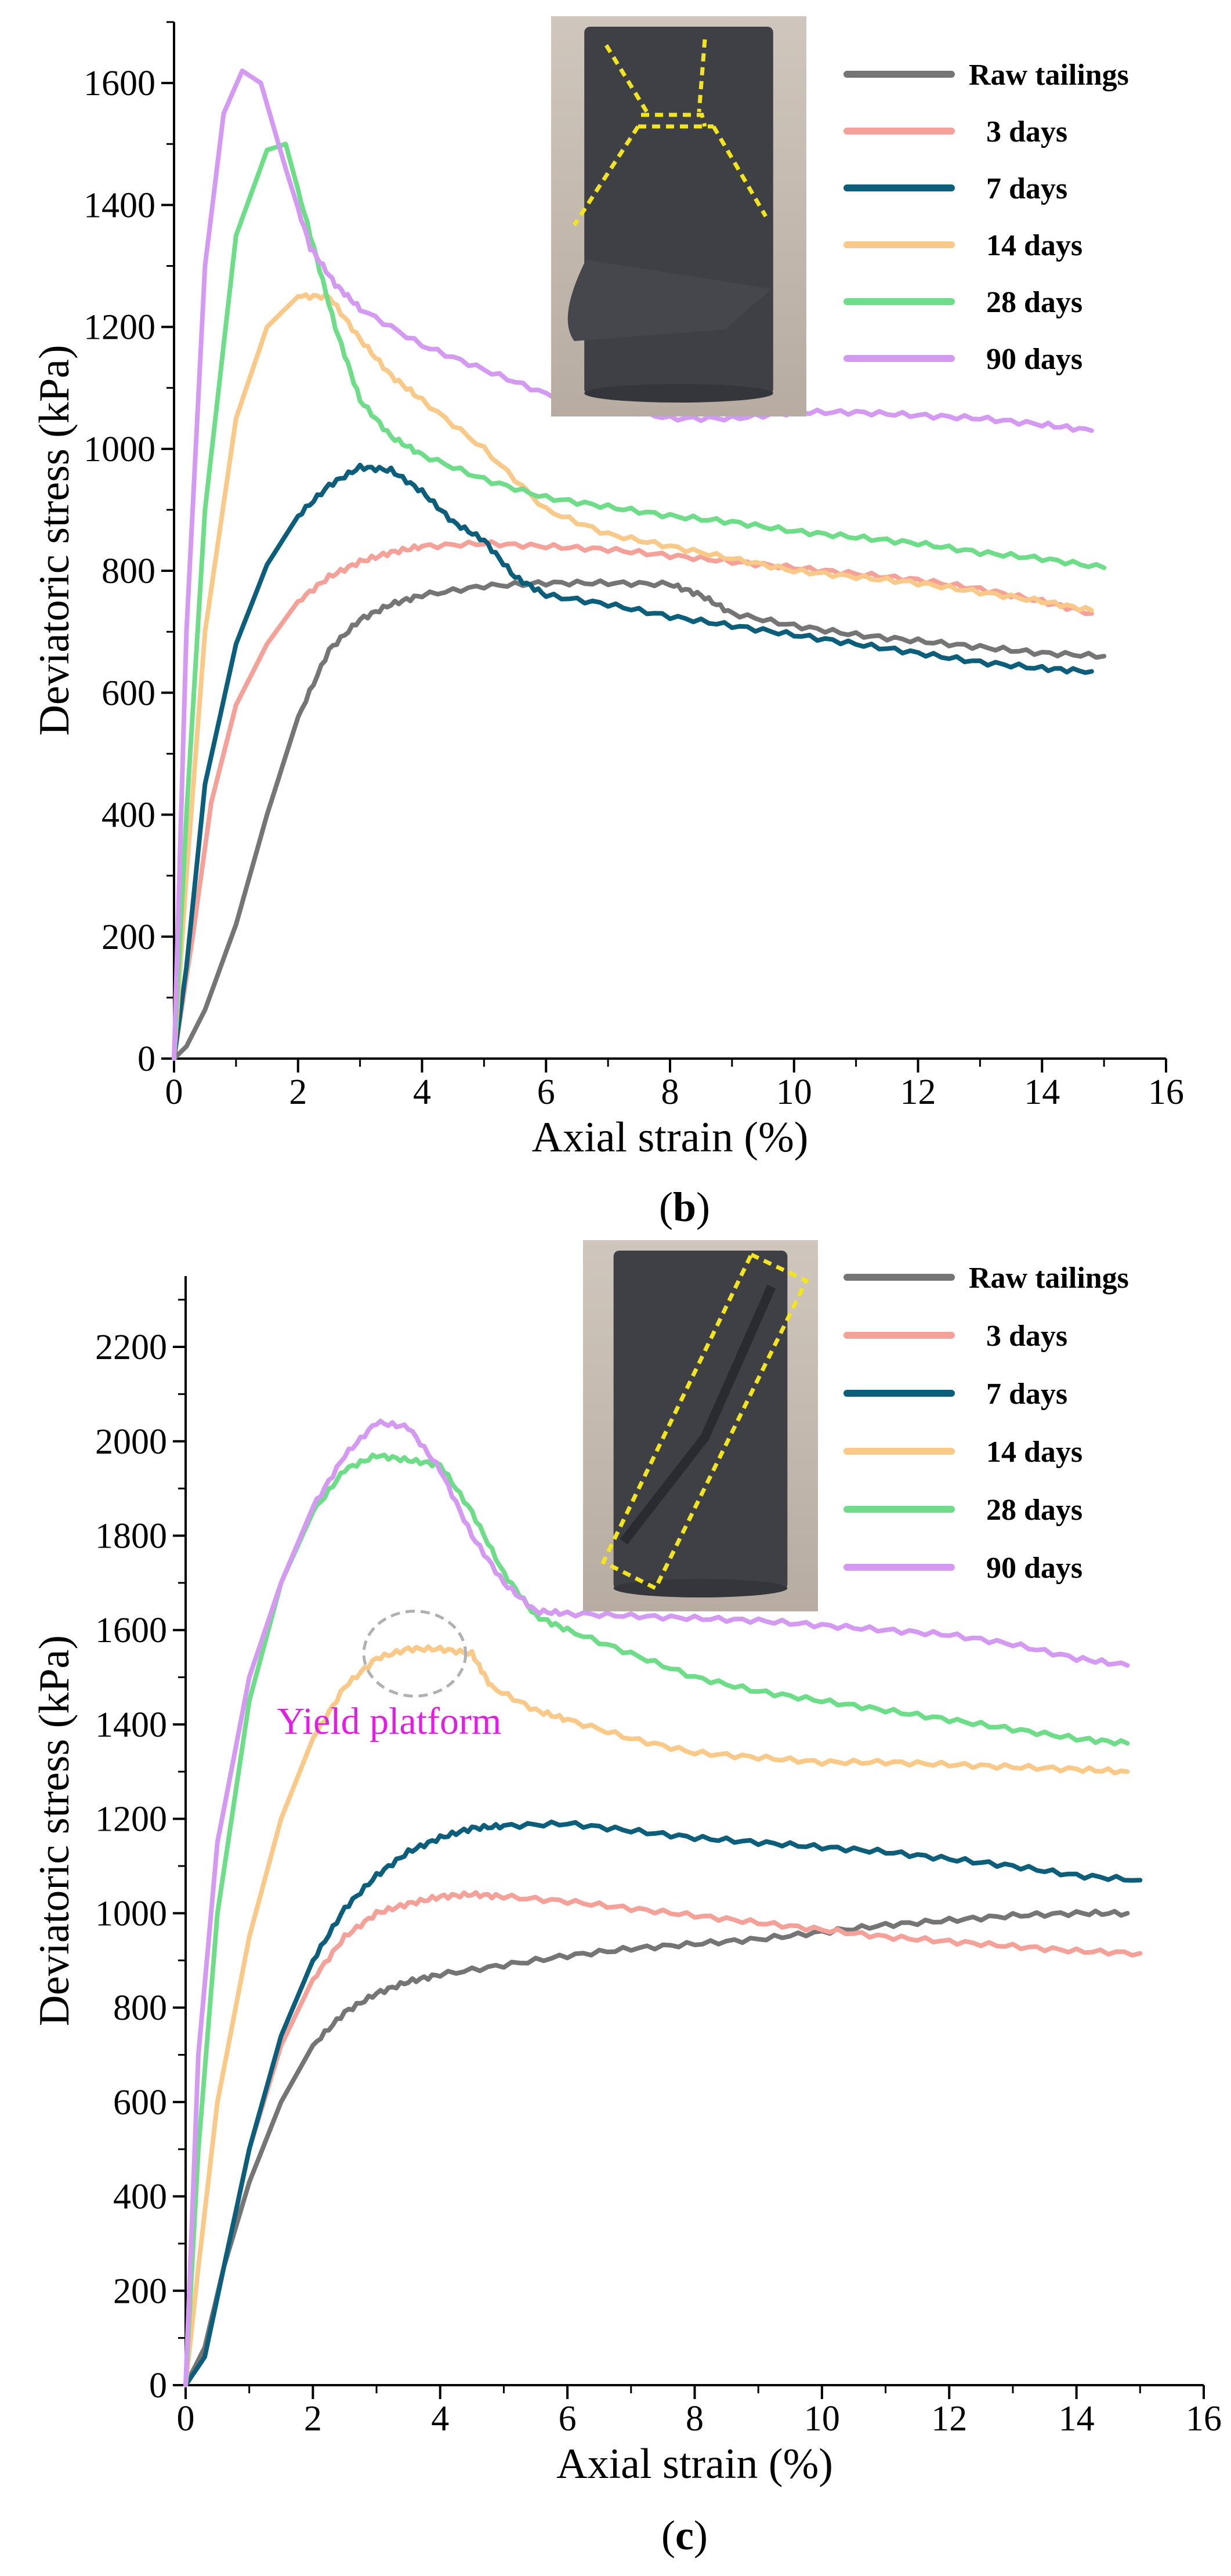 This screenshot has width=1231, height=2576. Describe the element at coordinates (669, 301) in the screenshot. I see `specimen-fragment` at that location.